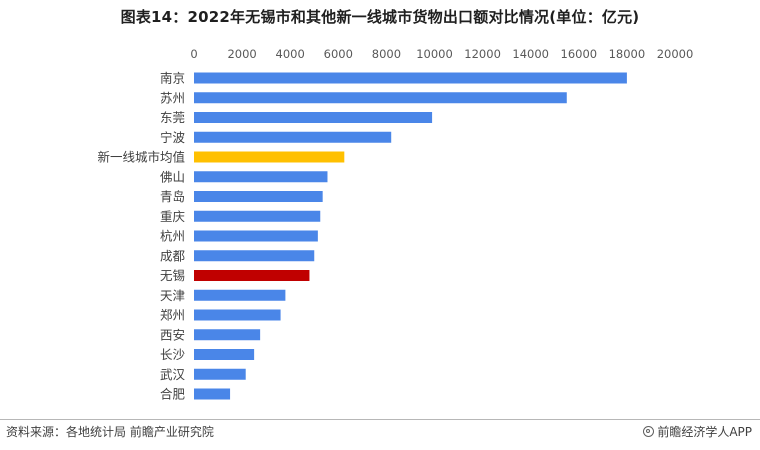  Describe the element at coordinates (172, 196) in the screenshot. I see `category-label: 青岛` at that location.